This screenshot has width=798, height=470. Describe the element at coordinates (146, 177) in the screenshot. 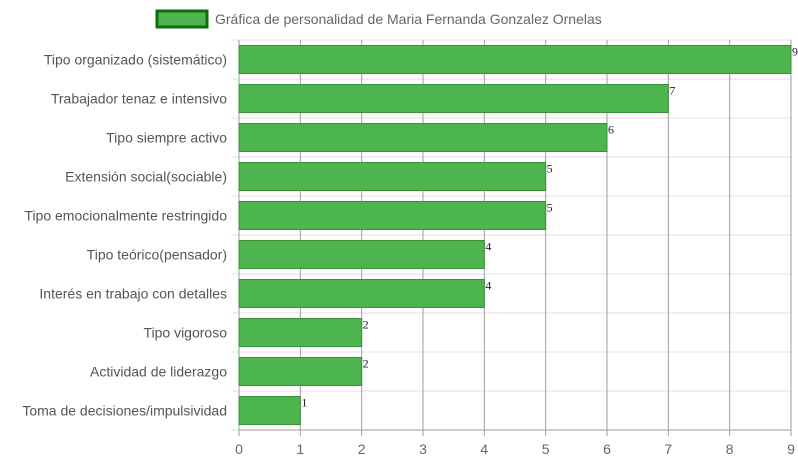

I see `category-label: Extensión social(sociable)` at that location.